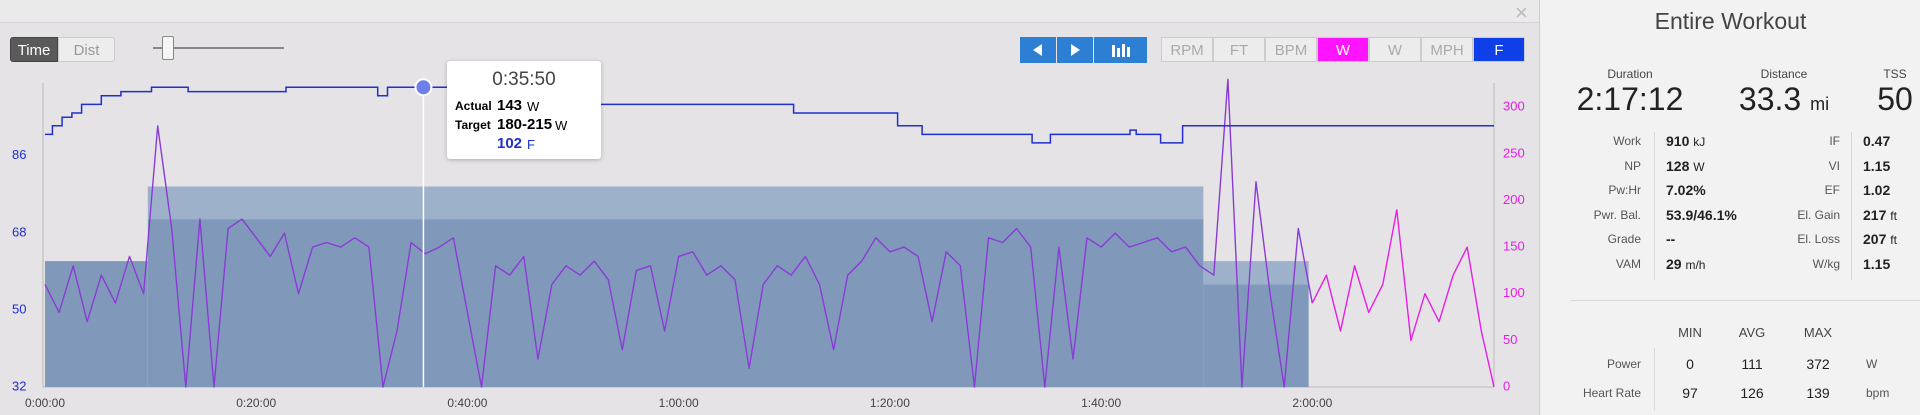 This screenshot has width=1920, height=415. What do you see at coordinates (1239, 49) in the screenshot?
I see `unit-button: FT` at bounding box center [1239, 49].